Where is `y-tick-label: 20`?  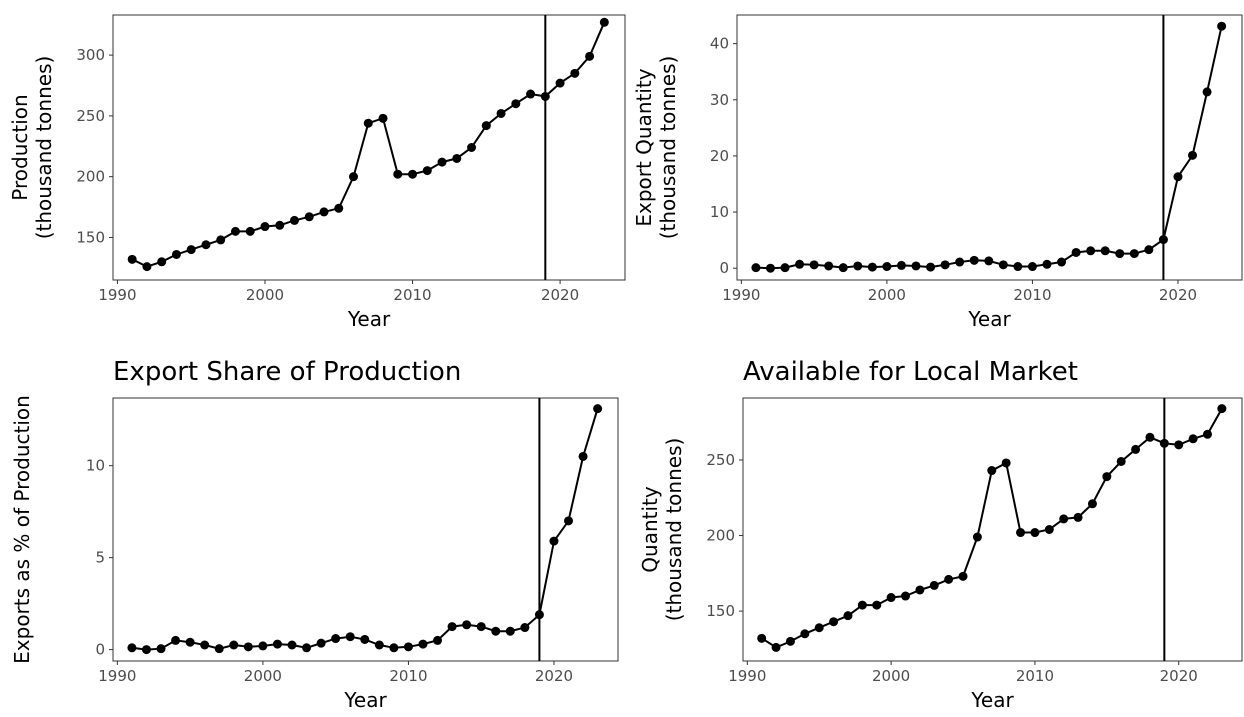
y-tick-label: 20 is located at coordinates (719, 156).